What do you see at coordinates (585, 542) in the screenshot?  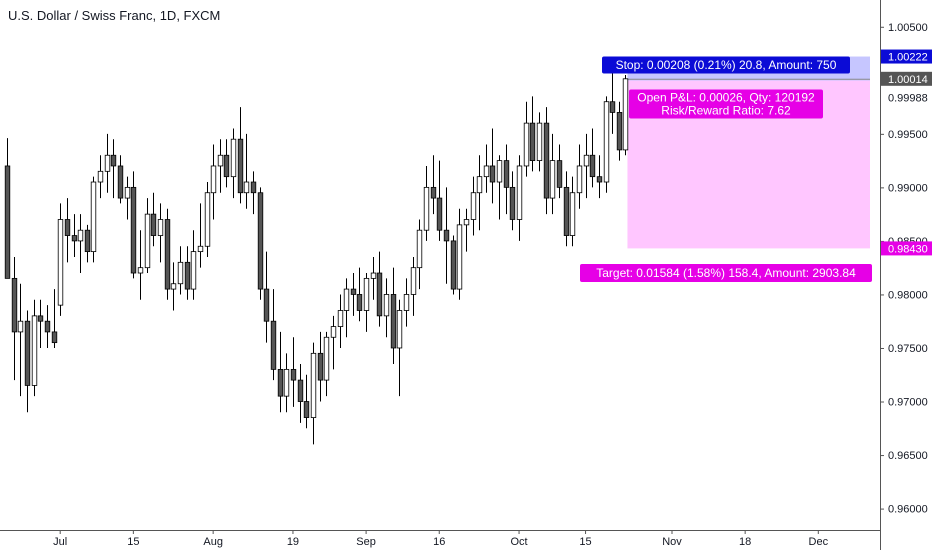 I see `x-tick-label: 15` at bounding box center [585, 542].